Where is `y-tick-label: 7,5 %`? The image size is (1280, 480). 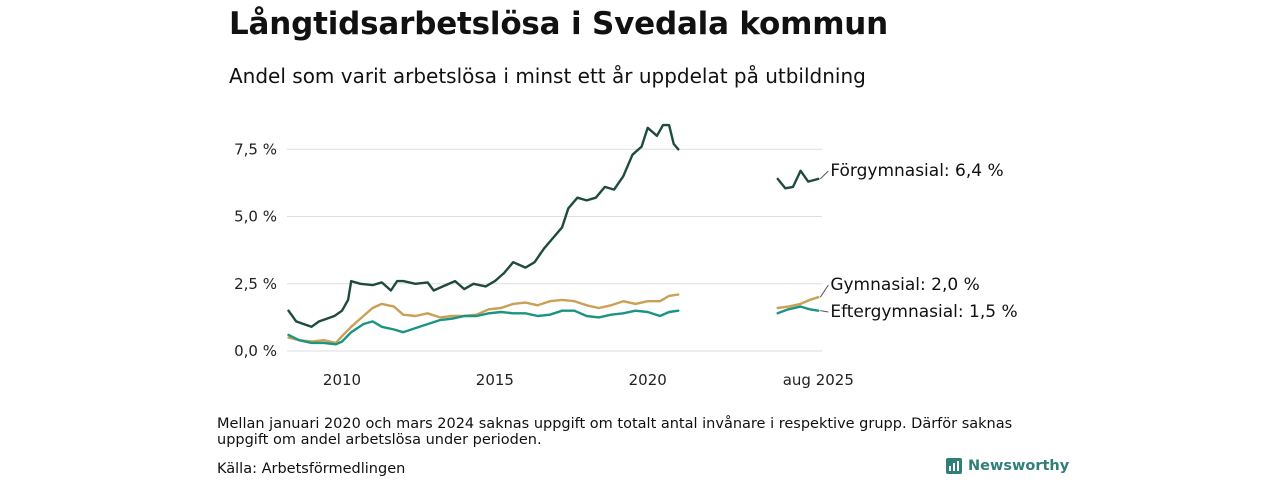
y-tick-label: 7,5 % is located at coordinates (255, 149).